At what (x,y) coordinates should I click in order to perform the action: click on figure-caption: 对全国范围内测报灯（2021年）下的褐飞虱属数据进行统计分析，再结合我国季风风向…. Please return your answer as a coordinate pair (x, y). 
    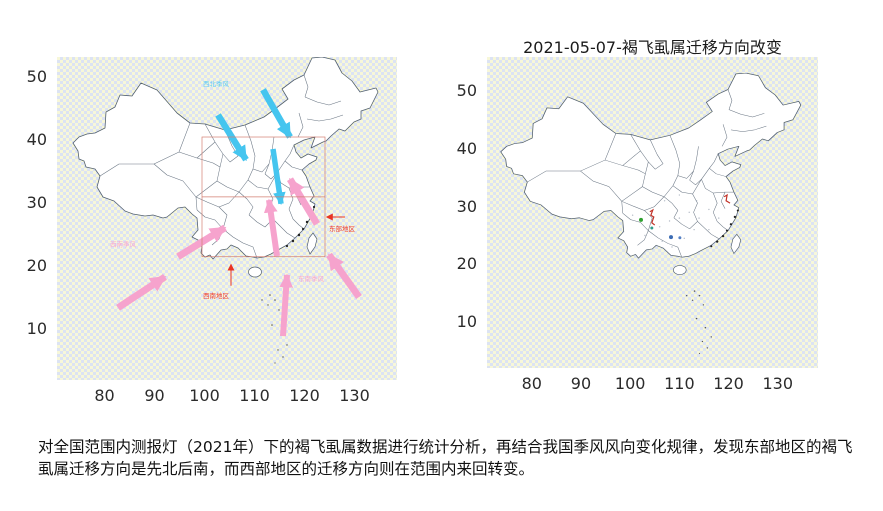
    Looking at the image, I should click on (445, 458).